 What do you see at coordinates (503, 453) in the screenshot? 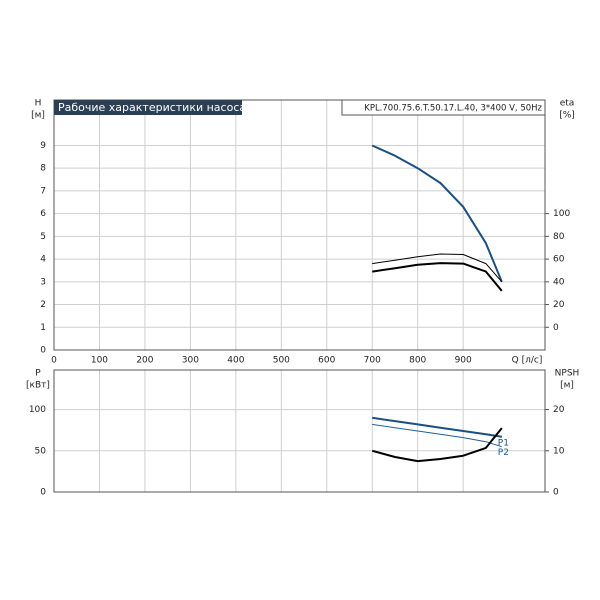
I see `curve-label: P2` at bounding box center [503, 453].